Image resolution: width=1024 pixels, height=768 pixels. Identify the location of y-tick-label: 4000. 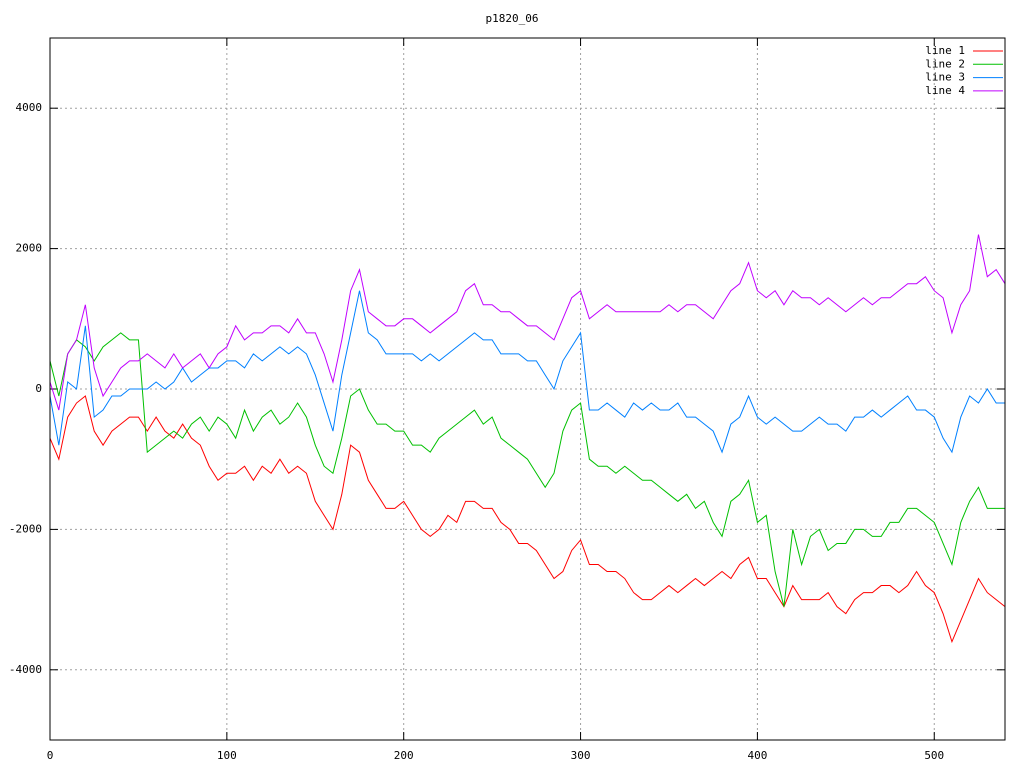
(29, 107).